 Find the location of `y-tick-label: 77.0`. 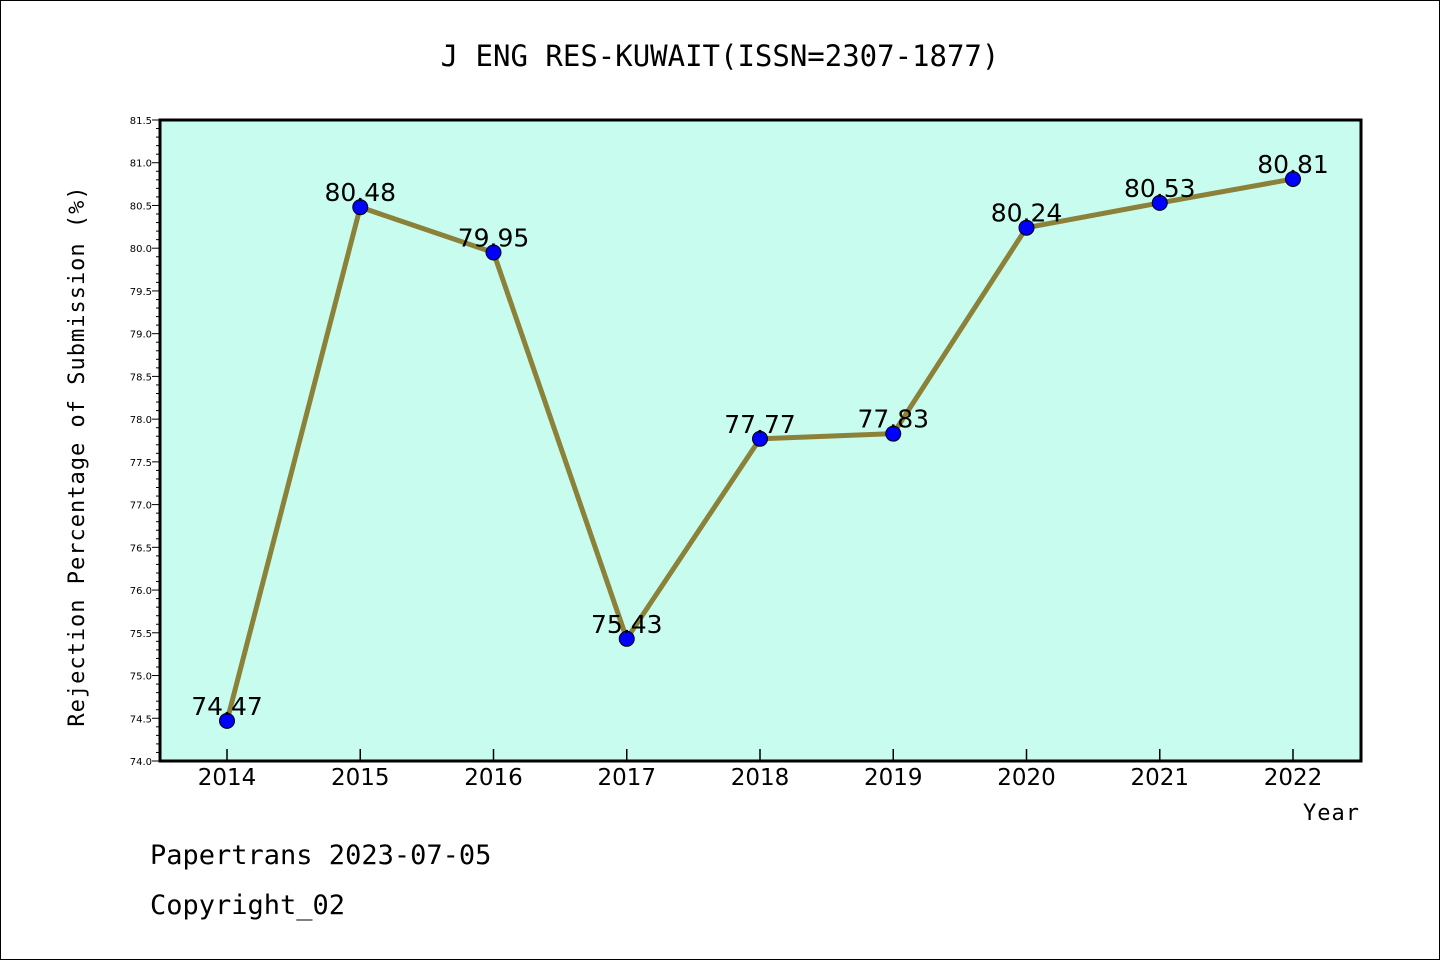

y-tick-label: 77.0 is located at coordinates (141, 506).